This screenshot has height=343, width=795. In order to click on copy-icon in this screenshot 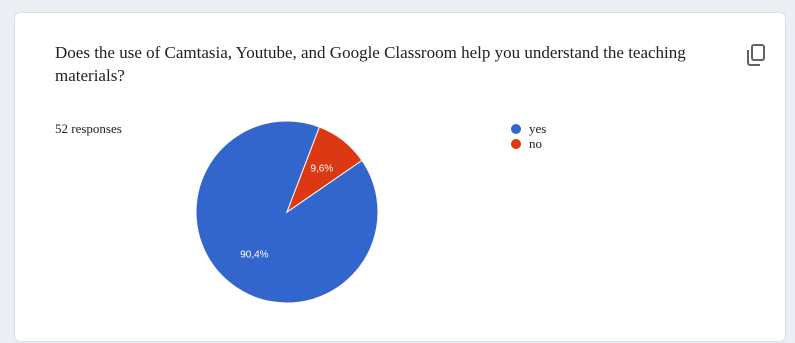, I will do `click(756, 55)`.